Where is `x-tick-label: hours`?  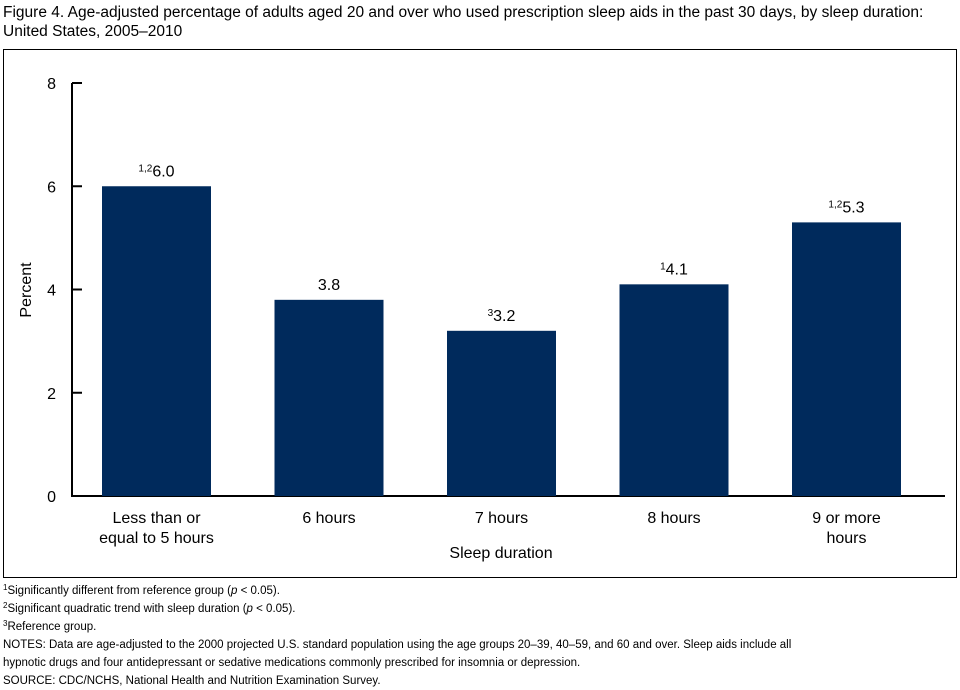
x-tick-label: hours is located at coordinates (846, 538).